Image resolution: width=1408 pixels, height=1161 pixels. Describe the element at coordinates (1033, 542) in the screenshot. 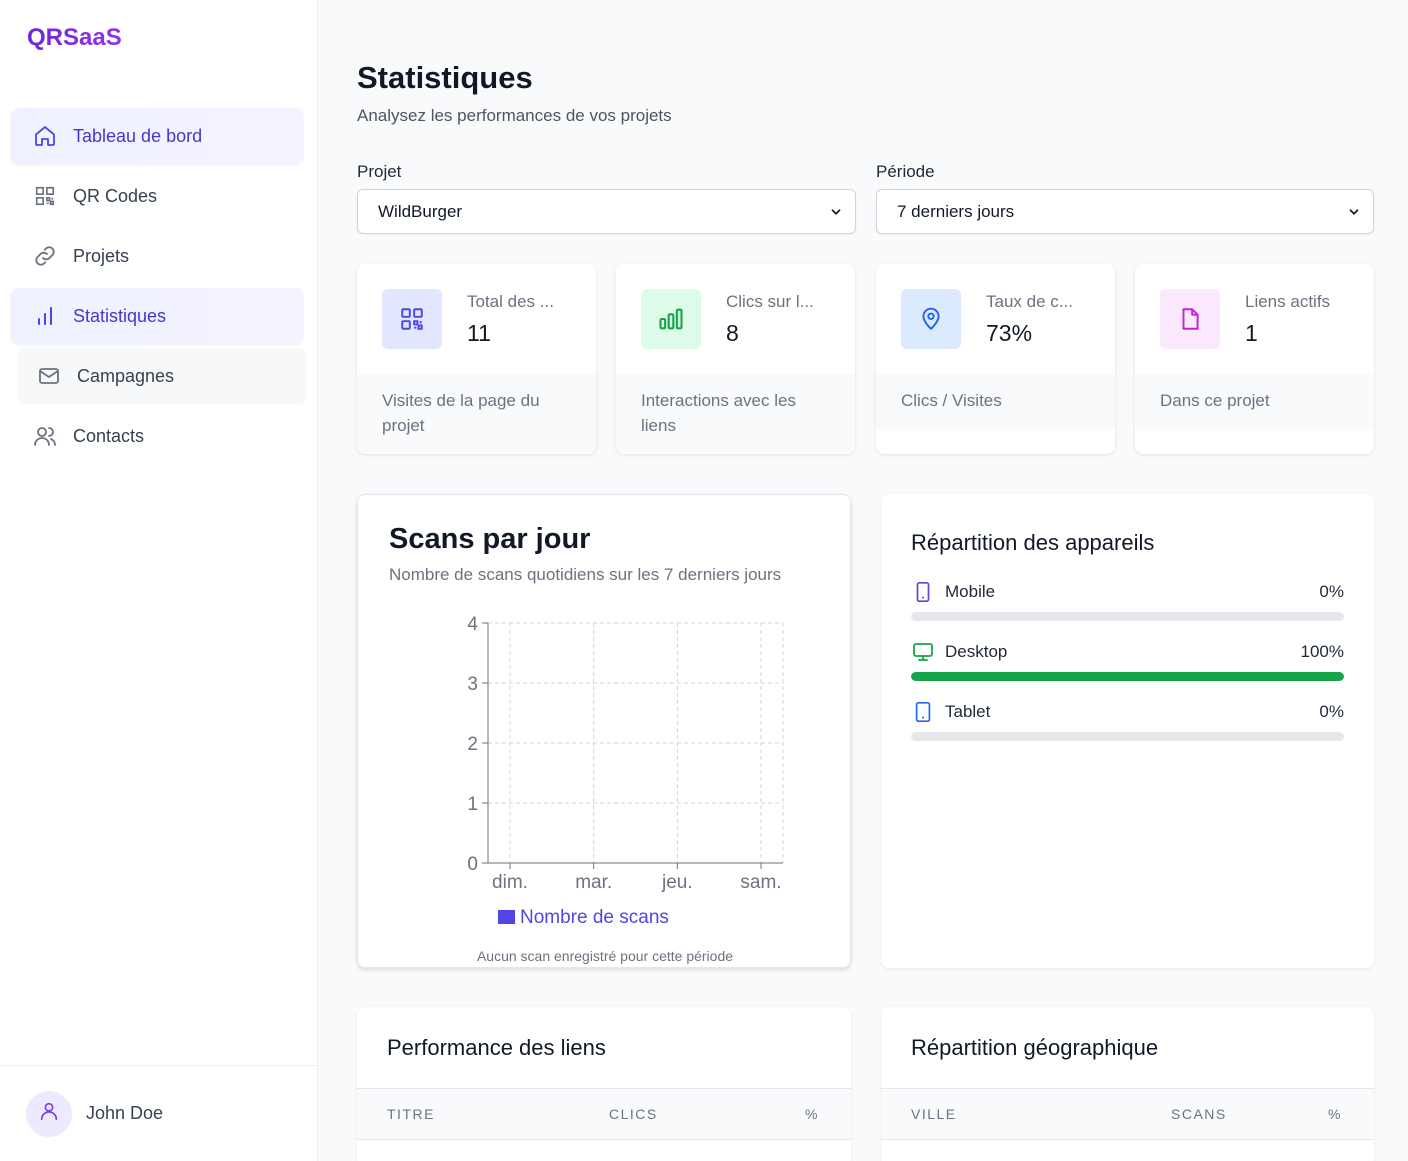

I see `devices-title: Répartition des appareils` at that location.